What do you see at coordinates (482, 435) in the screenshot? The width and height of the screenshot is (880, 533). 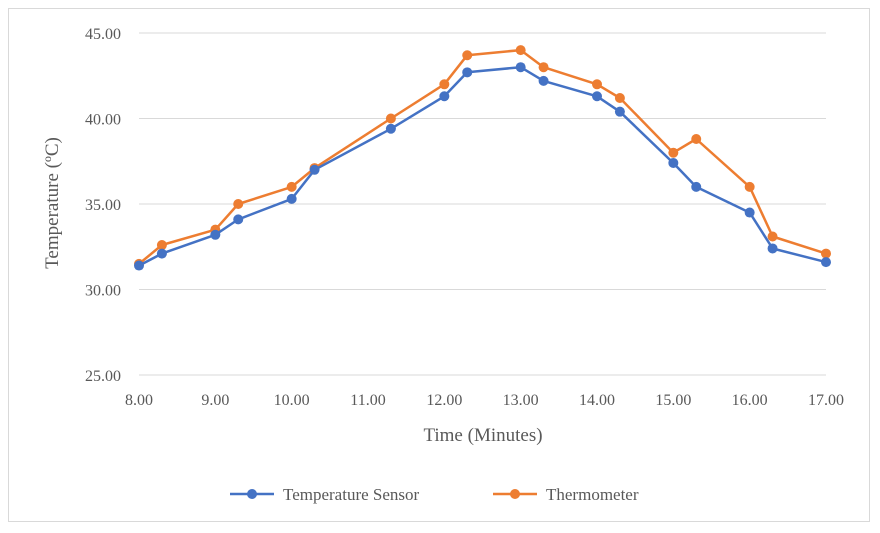 I see `x-axis-title: Time (Minutes)` at bounding box center [482, 435].